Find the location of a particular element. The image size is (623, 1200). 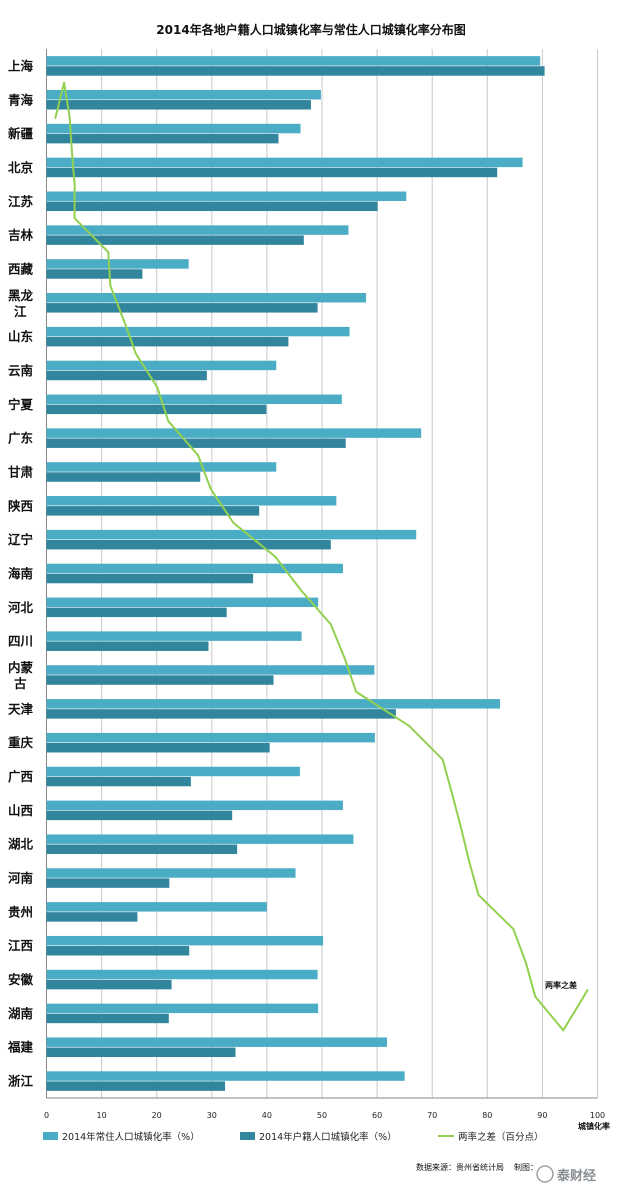

category-label: 江西 is located at coordinates (20, 945).